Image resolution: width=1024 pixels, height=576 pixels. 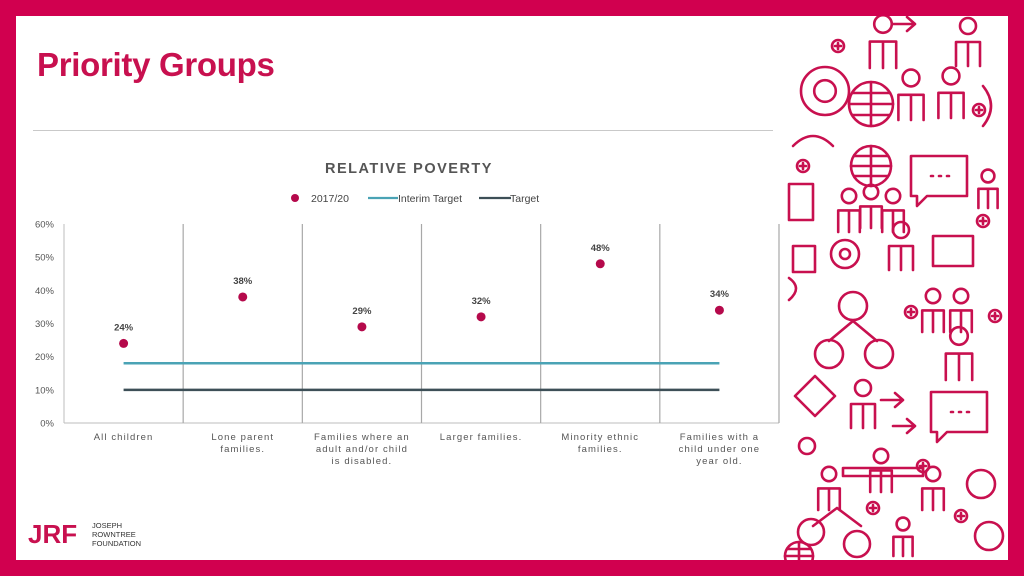 I want to click on small-target-icon, so click(x=807, y=446).